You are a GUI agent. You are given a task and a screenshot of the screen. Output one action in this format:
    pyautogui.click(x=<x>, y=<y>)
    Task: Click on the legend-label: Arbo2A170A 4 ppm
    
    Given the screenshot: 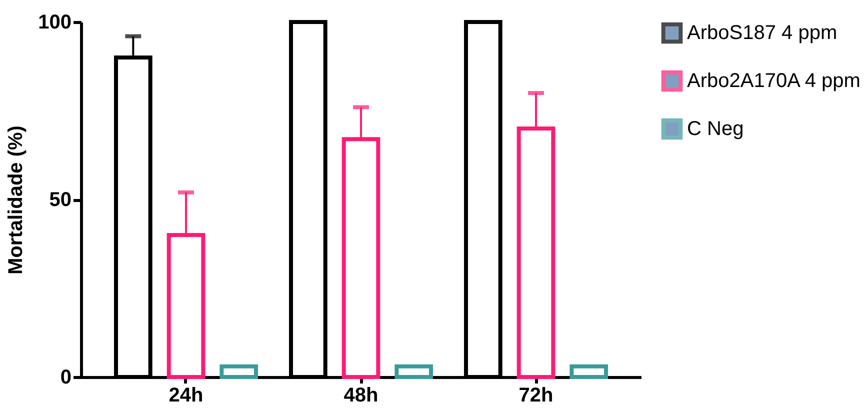 What is the action you would take?
    pyautogui.click(x=773, y=81)
    